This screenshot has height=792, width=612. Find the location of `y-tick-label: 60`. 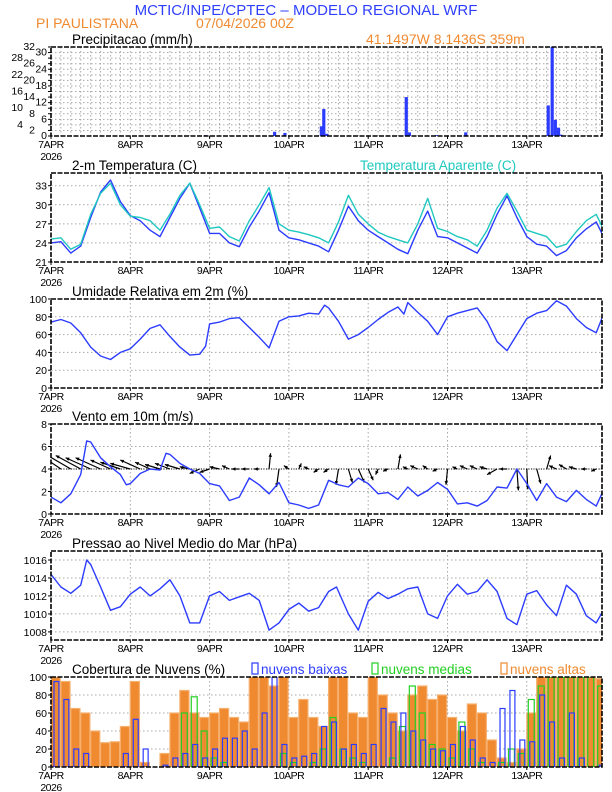

y-tick-label: 60 is located at coordinates (41, 336).